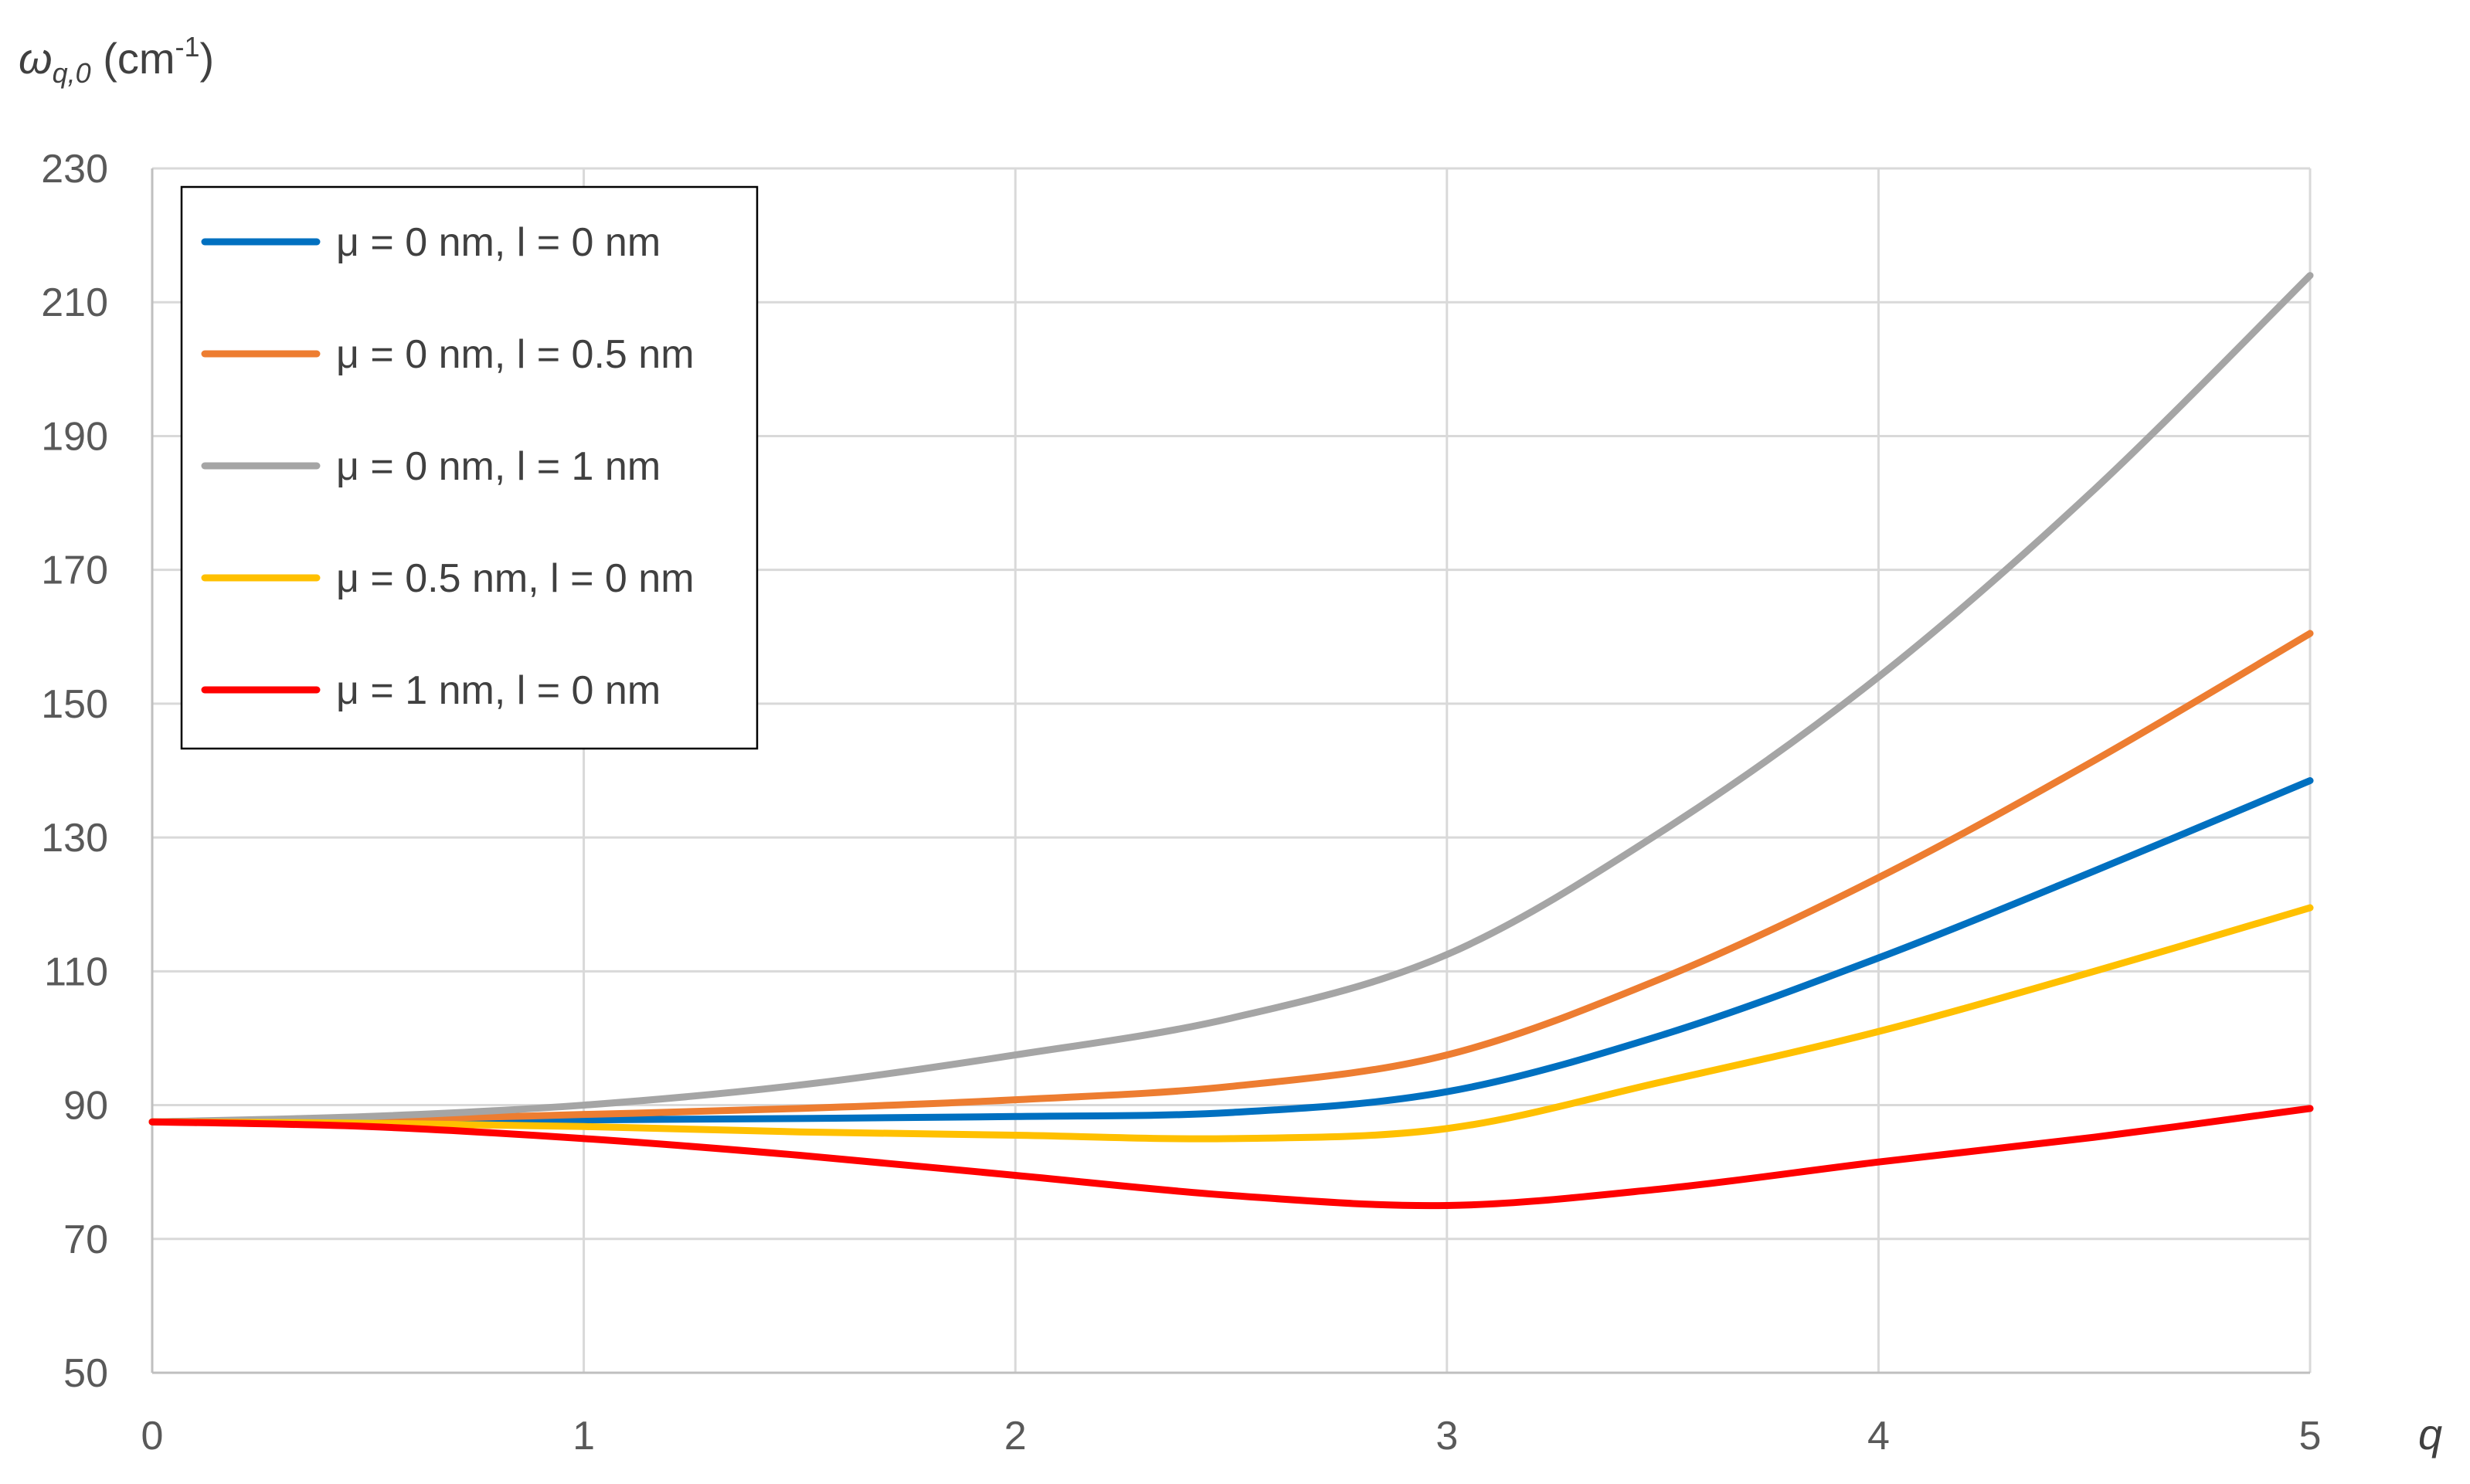  I want to click on x-axis-label: q, so click(2430, 1434).